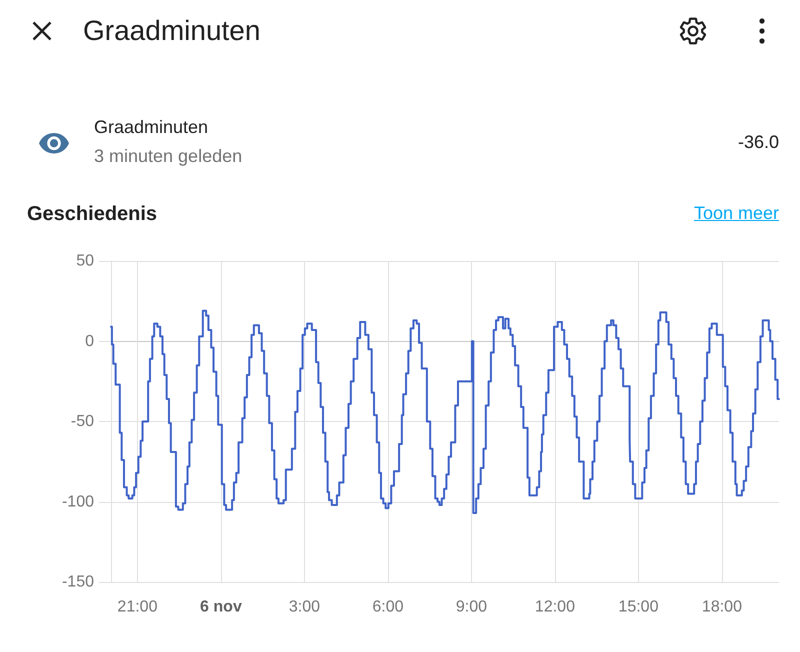  What do you see at coordinates (722, 607) in the screenshot?
I see `x-tick-label: 18:00` at bounding box center [722, 607].